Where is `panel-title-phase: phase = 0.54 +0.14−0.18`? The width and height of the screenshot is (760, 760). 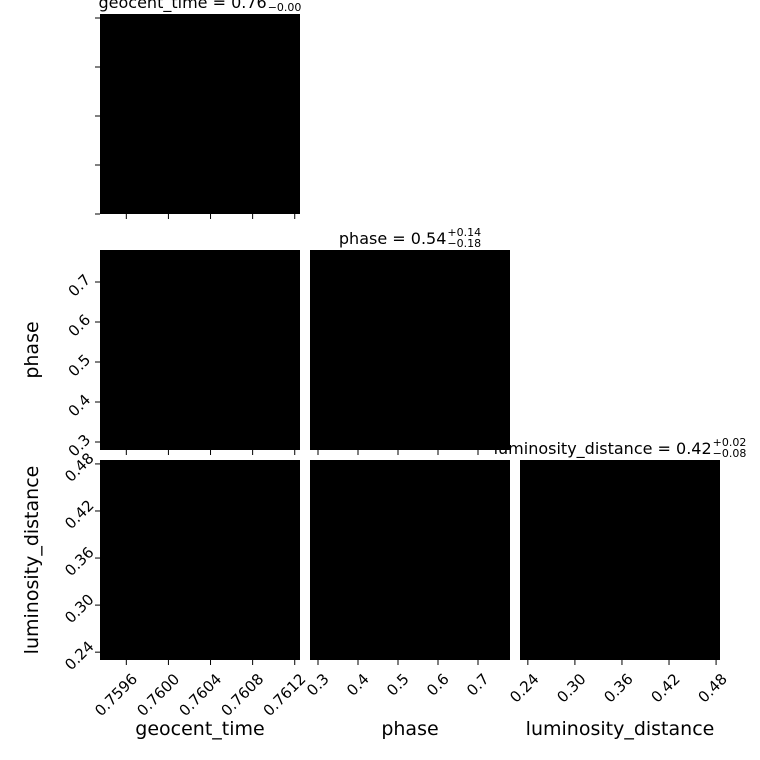 panel-title-phase: phase = 0.54 +0.14−0.18 is located at coordinates (410, 238).